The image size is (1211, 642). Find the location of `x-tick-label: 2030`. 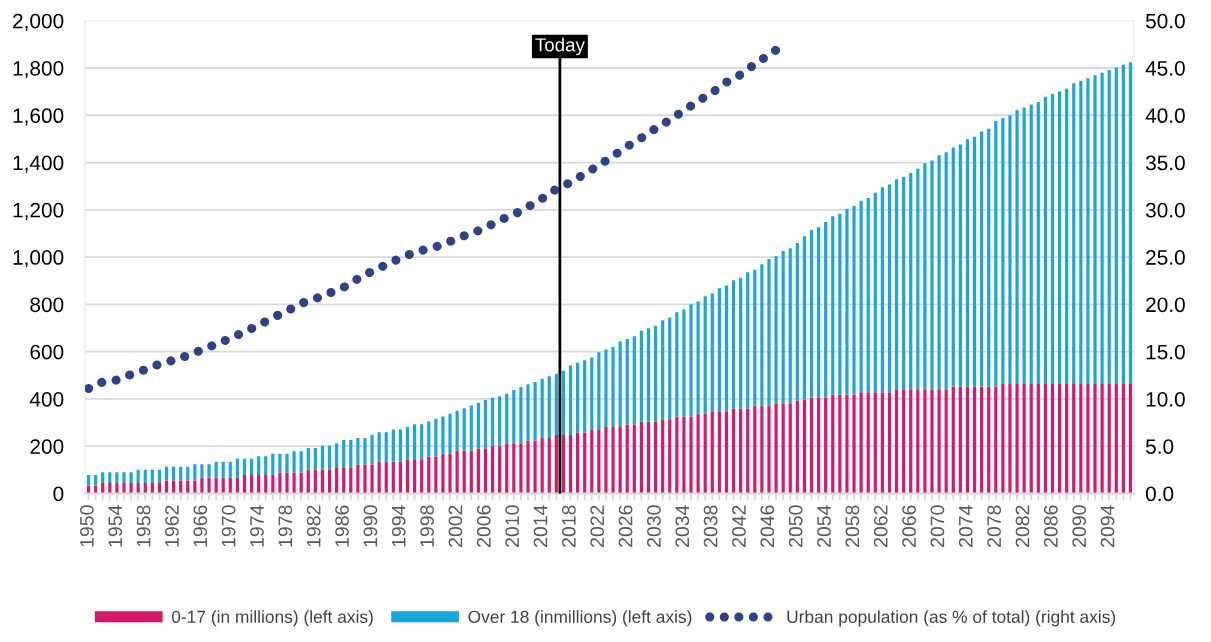

x-tick-label: 2030 is located at coordinates (654, 526).